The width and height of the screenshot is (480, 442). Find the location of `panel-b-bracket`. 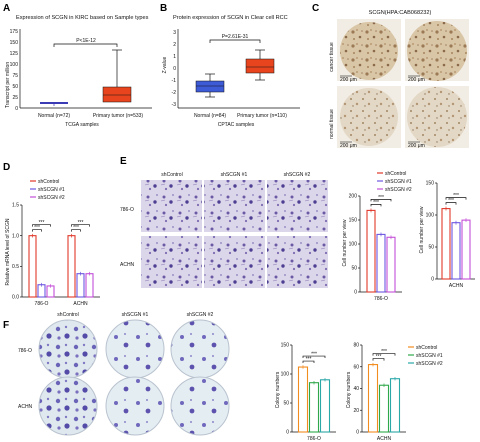

panel-b-bracket is located at coordinates (235, 41).